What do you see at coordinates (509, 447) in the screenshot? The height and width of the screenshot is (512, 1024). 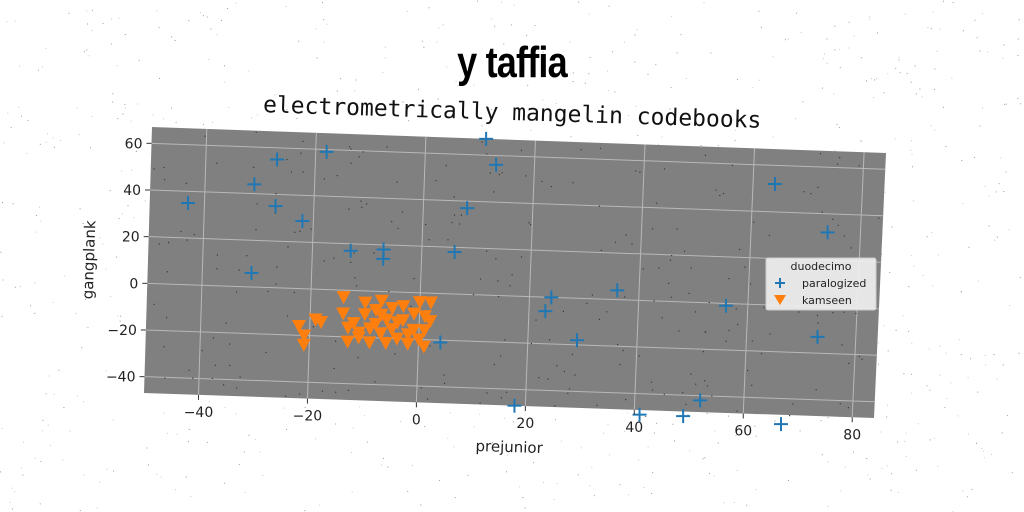 I see `x-axis-label: prejunior` at bounding box center [509, 447].